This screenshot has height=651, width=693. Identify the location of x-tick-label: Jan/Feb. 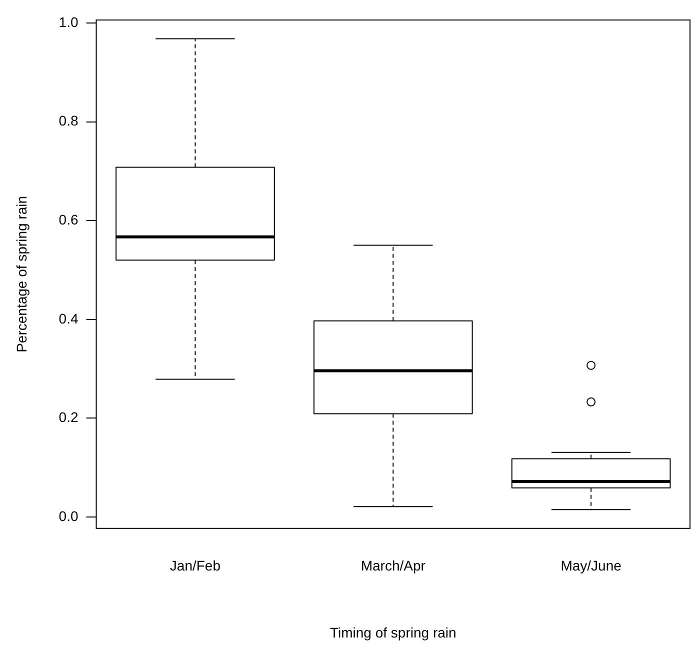
(195, 566).